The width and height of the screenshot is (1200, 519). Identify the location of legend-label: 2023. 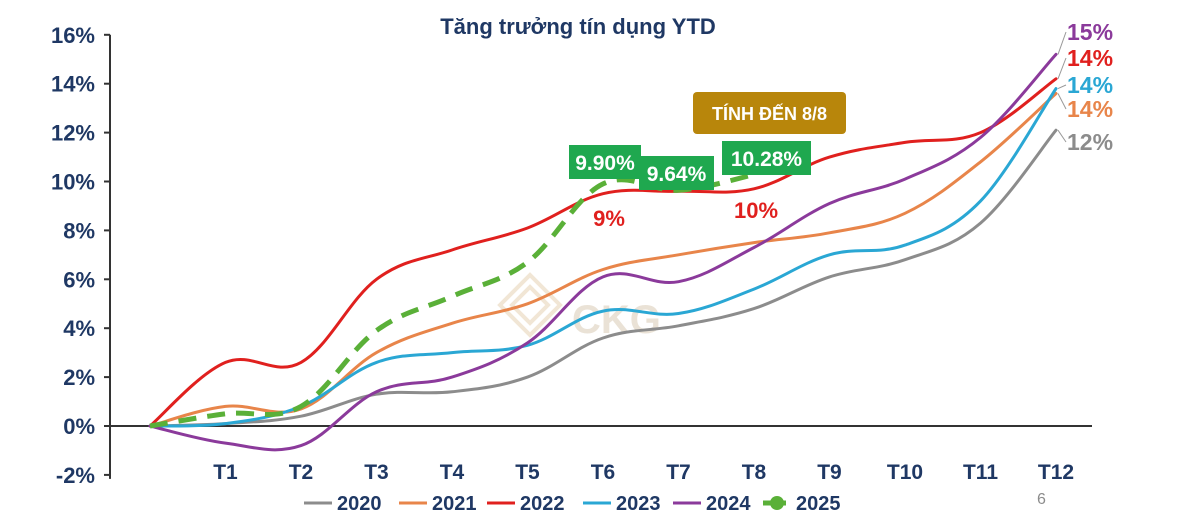
(638, 504).